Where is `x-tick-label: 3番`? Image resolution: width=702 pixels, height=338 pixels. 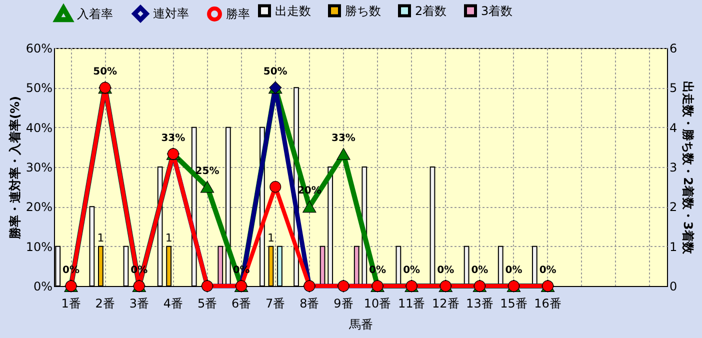
x-tick-label: 3番 is located at coordinates (139, 303).